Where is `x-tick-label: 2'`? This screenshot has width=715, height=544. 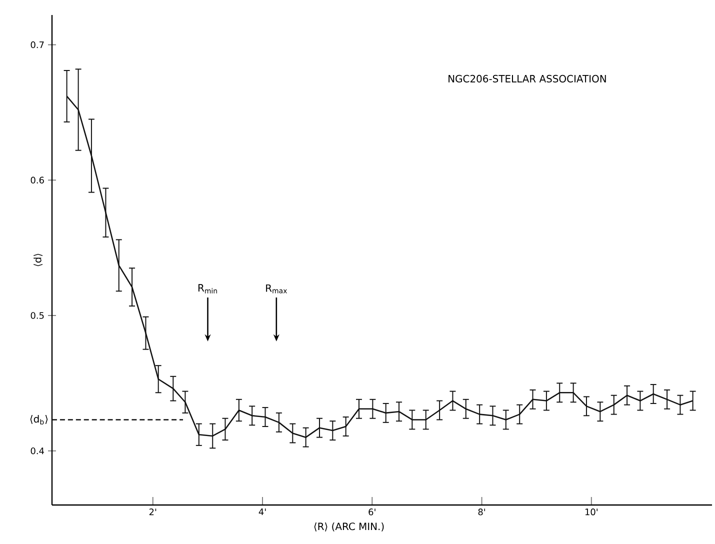
x-tick-label: 2' is located at coordinates (152, 512).